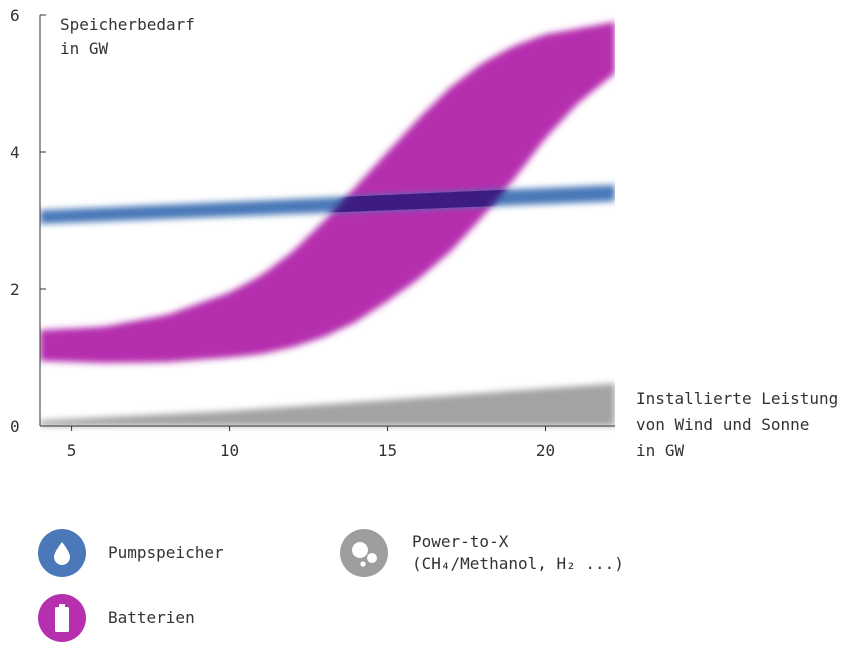  I want to click on legend-item-power-to-x: Power-to-X (CH₄/Methanol, H₂ ...), so click(482, 553).